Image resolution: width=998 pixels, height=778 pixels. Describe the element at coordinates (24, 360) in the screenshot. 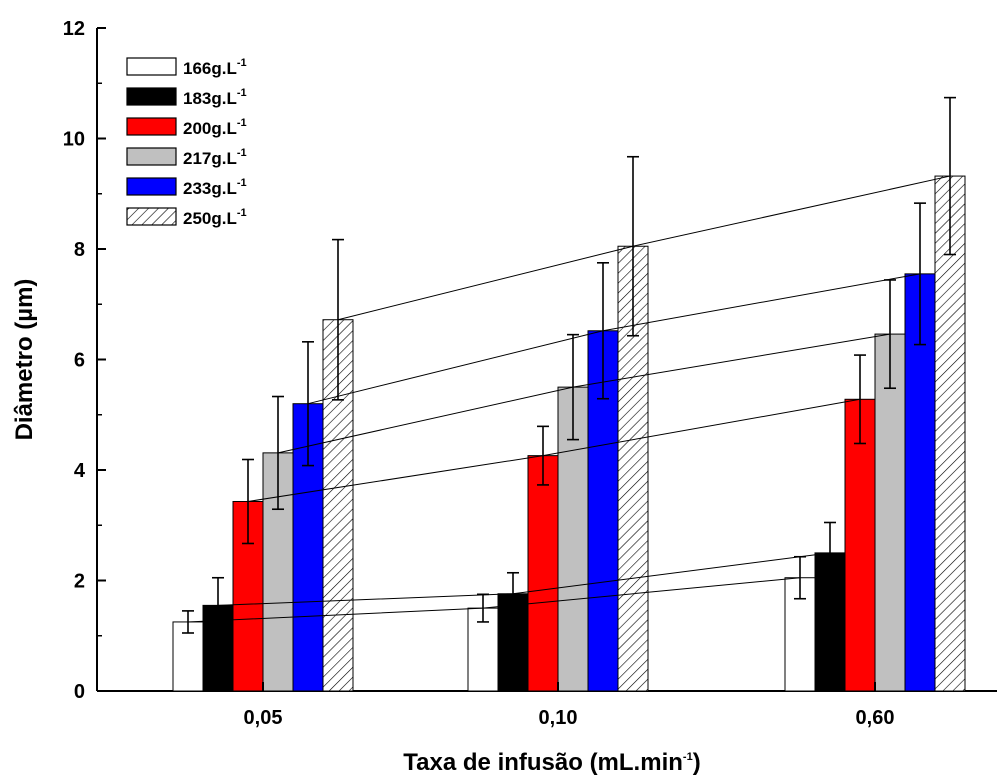

I see `y-axis-title: Diâmetro (µm)` at that location.